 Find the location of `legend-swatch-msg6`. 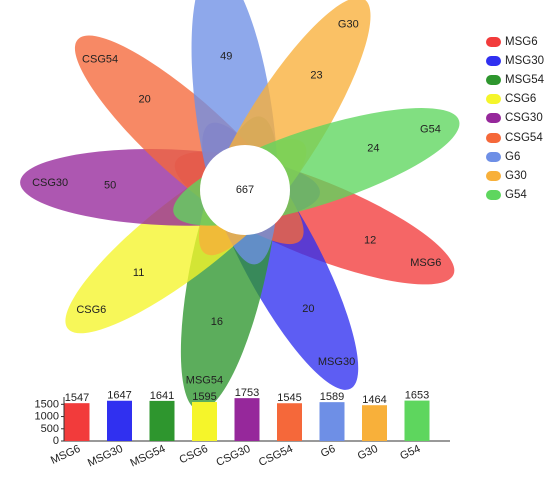

legend-swatch-msg6 is located at coordinates (493, 41).